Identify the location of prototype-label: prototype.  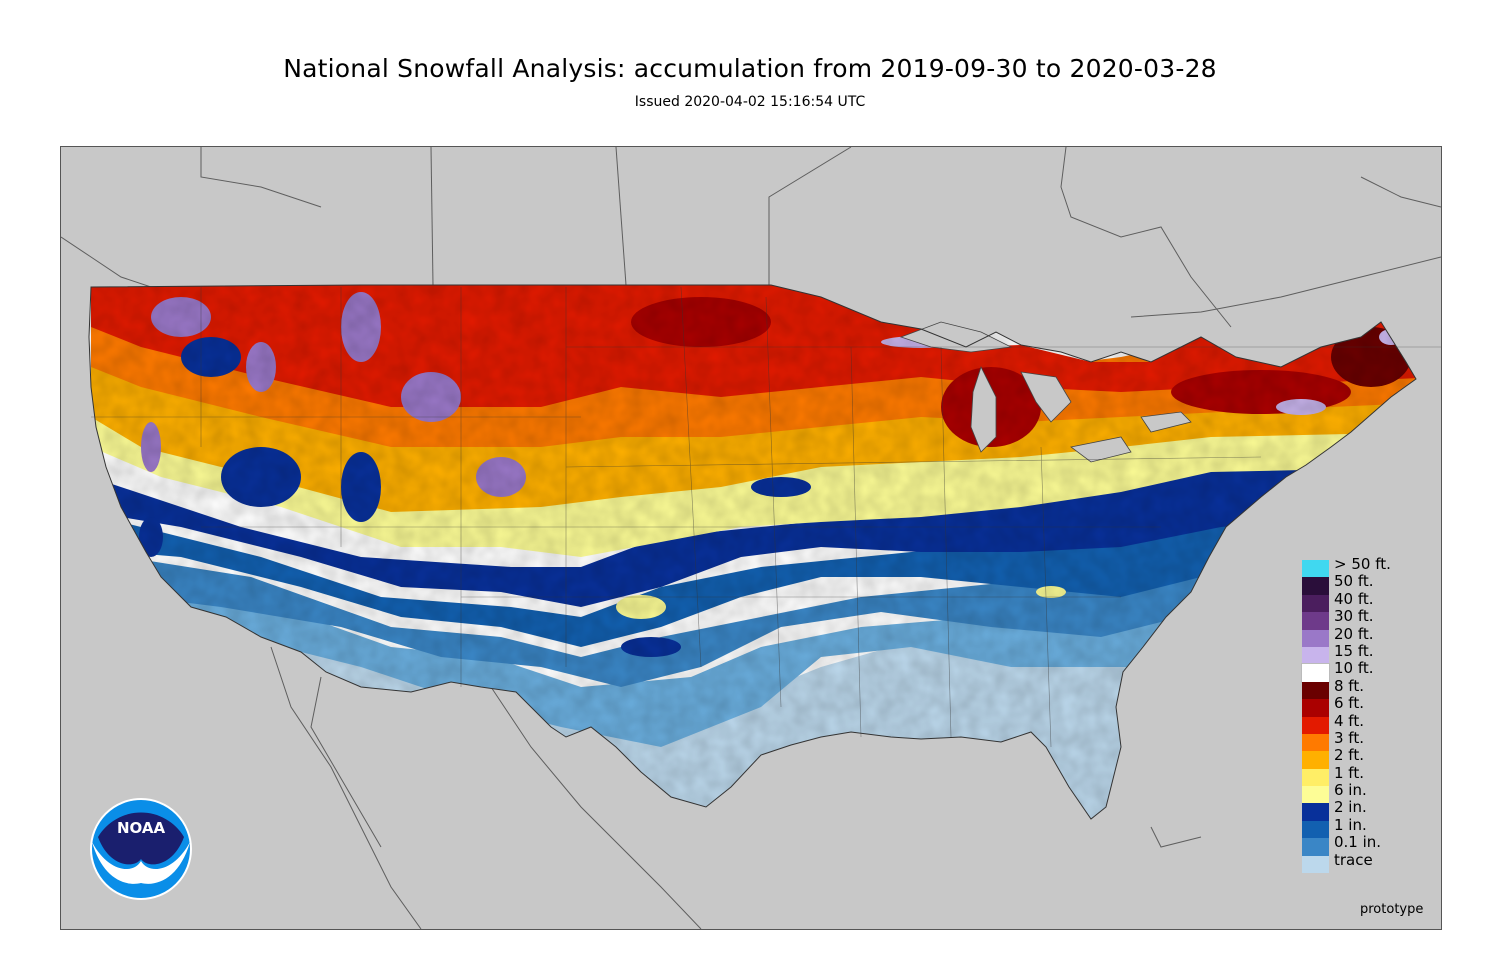
(1392, 909).